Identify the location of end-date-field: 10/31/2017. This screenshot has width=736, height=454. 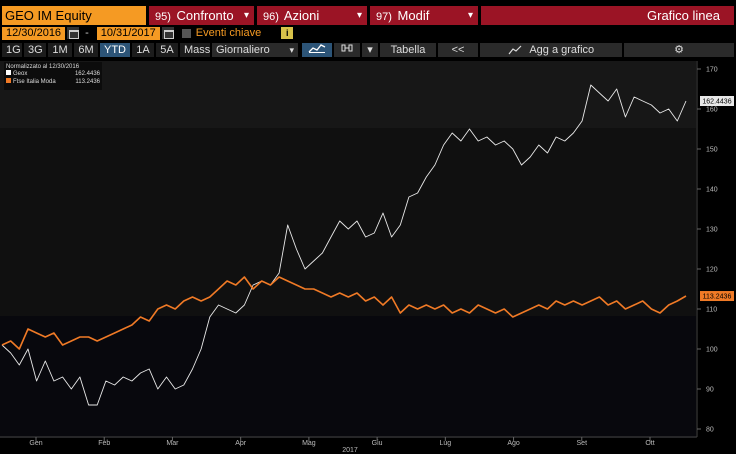
(128, 33).